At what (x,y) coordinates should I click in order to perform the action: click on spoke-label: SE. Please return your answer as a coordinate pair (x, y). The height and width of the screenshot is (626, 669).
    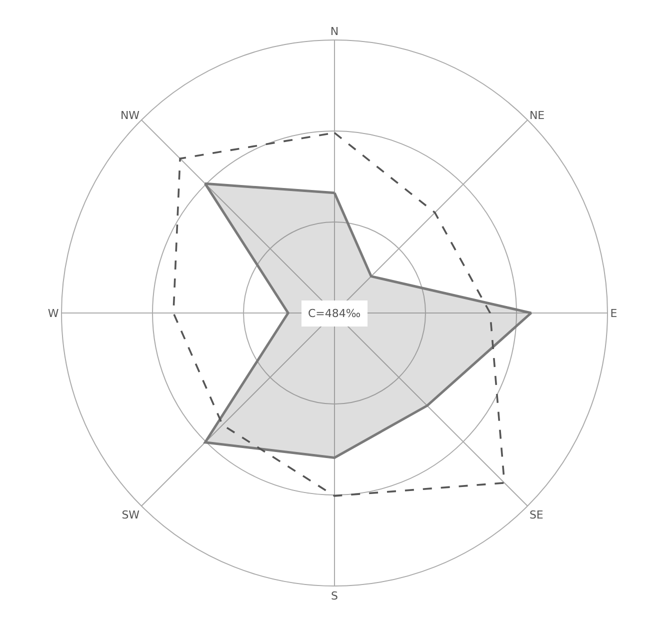
    Looking at the image, I should click on (536, 515).